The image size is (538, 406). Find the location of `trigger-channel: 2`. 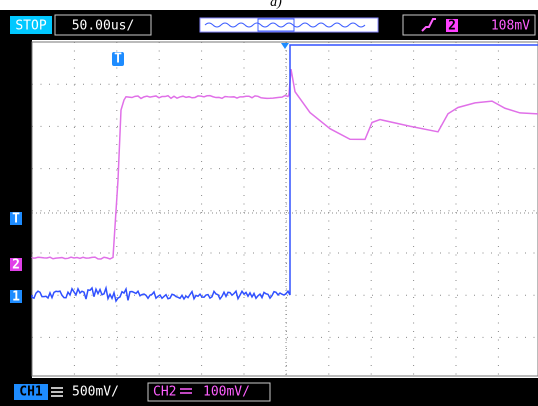

trigger-channel: 2 is located at coordinates (452, 26).